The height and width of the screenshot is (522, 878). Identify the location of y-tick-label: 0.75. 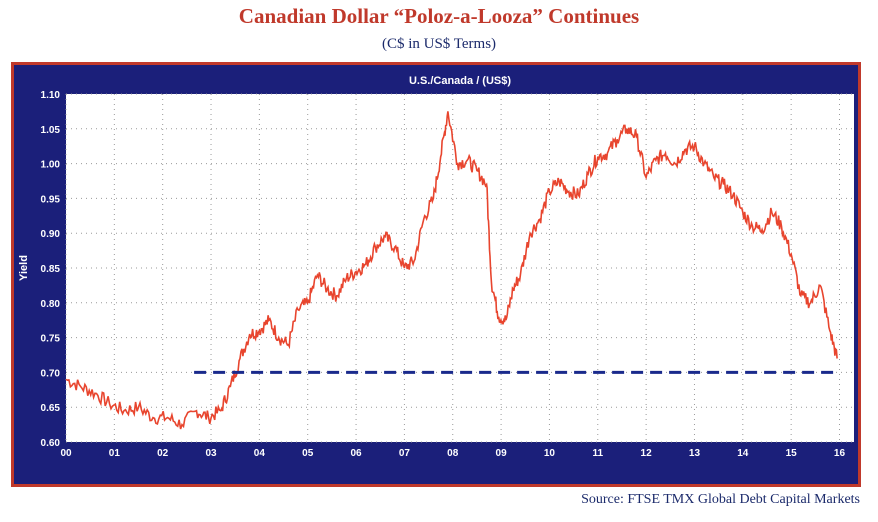
(51, 339).